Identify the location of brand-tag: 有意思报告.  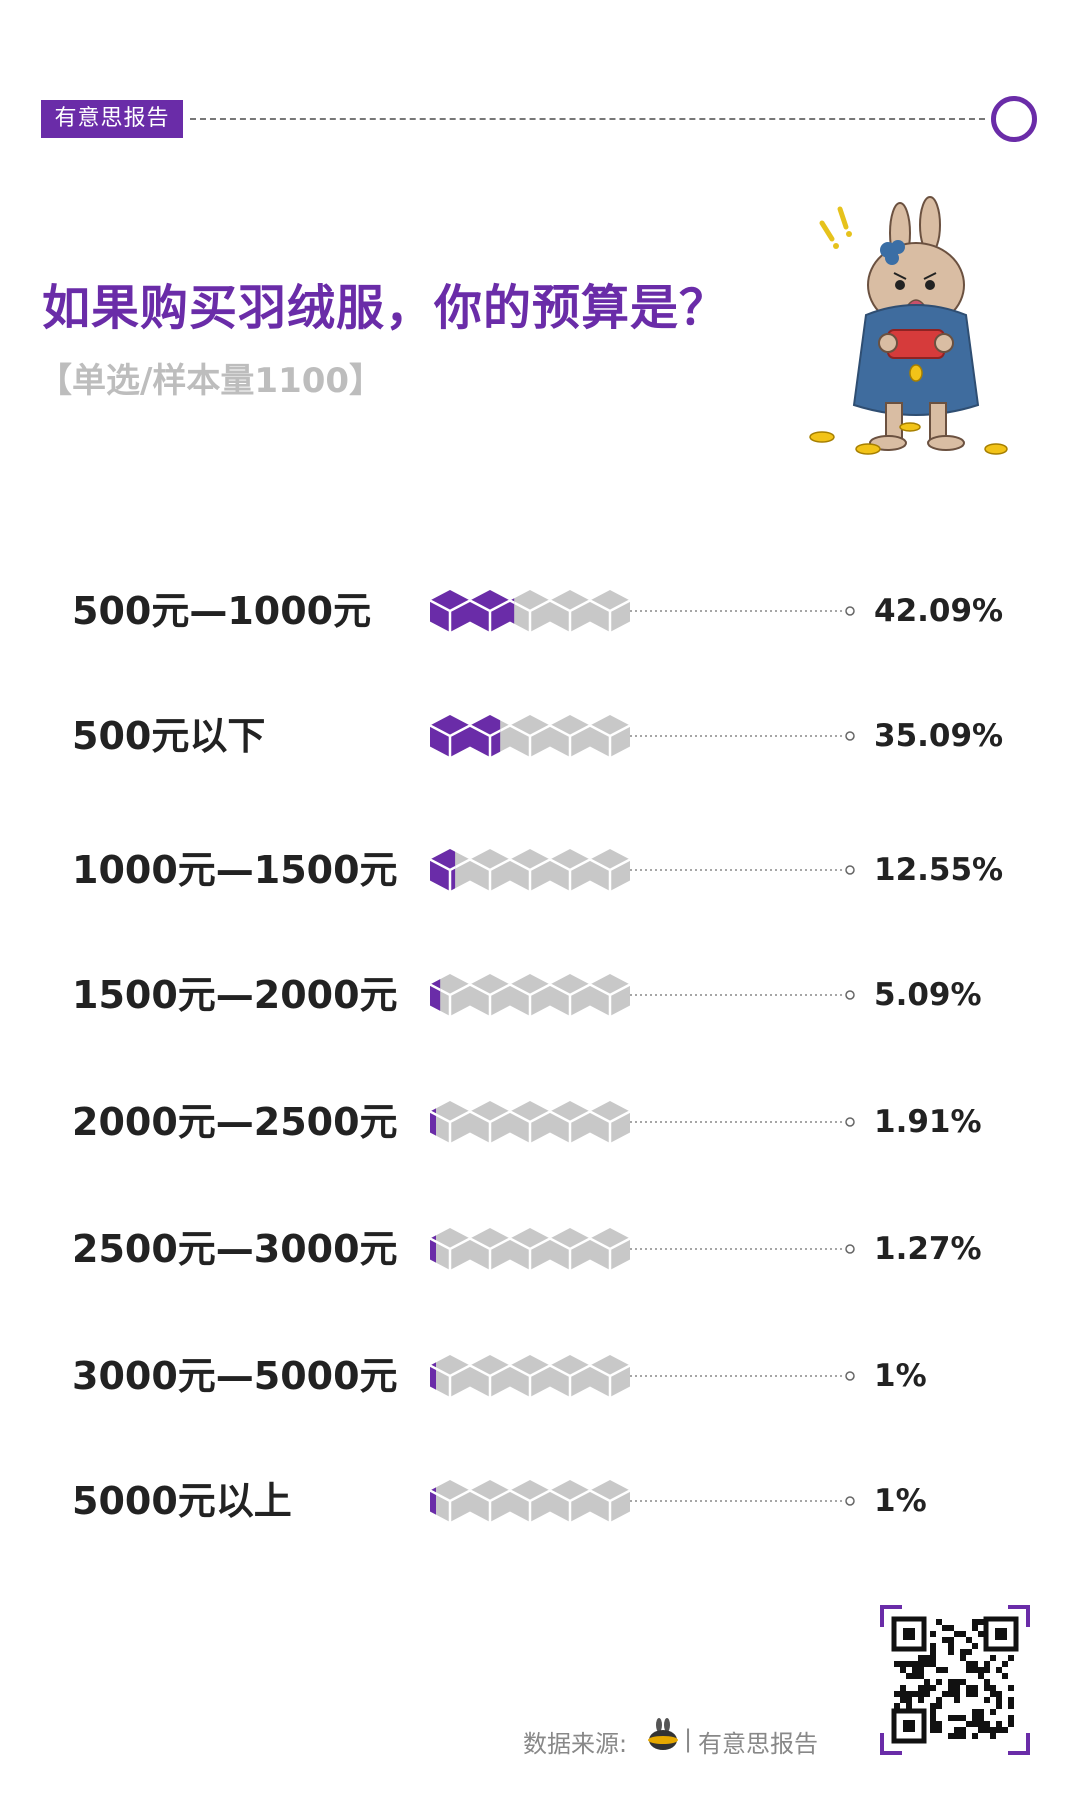
(112, 119).